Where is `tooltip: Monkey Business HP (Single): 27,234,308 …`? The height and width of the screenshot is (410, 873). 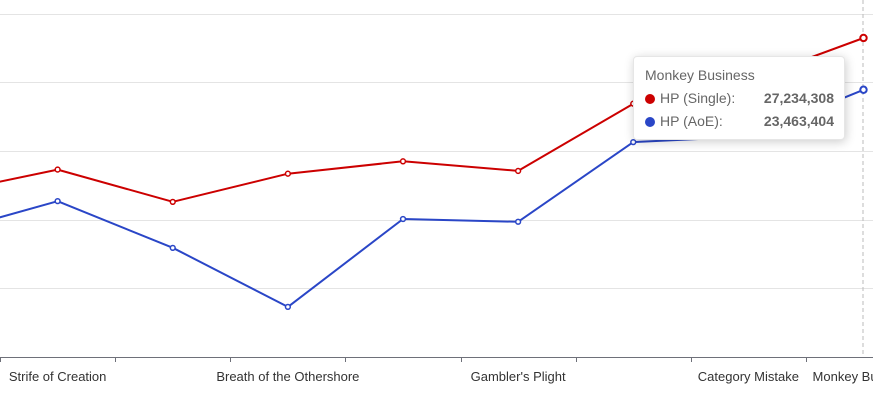 tooltip: Monkey Business HP (Single): 27,234,308 … is located at coordinates (739, 98).